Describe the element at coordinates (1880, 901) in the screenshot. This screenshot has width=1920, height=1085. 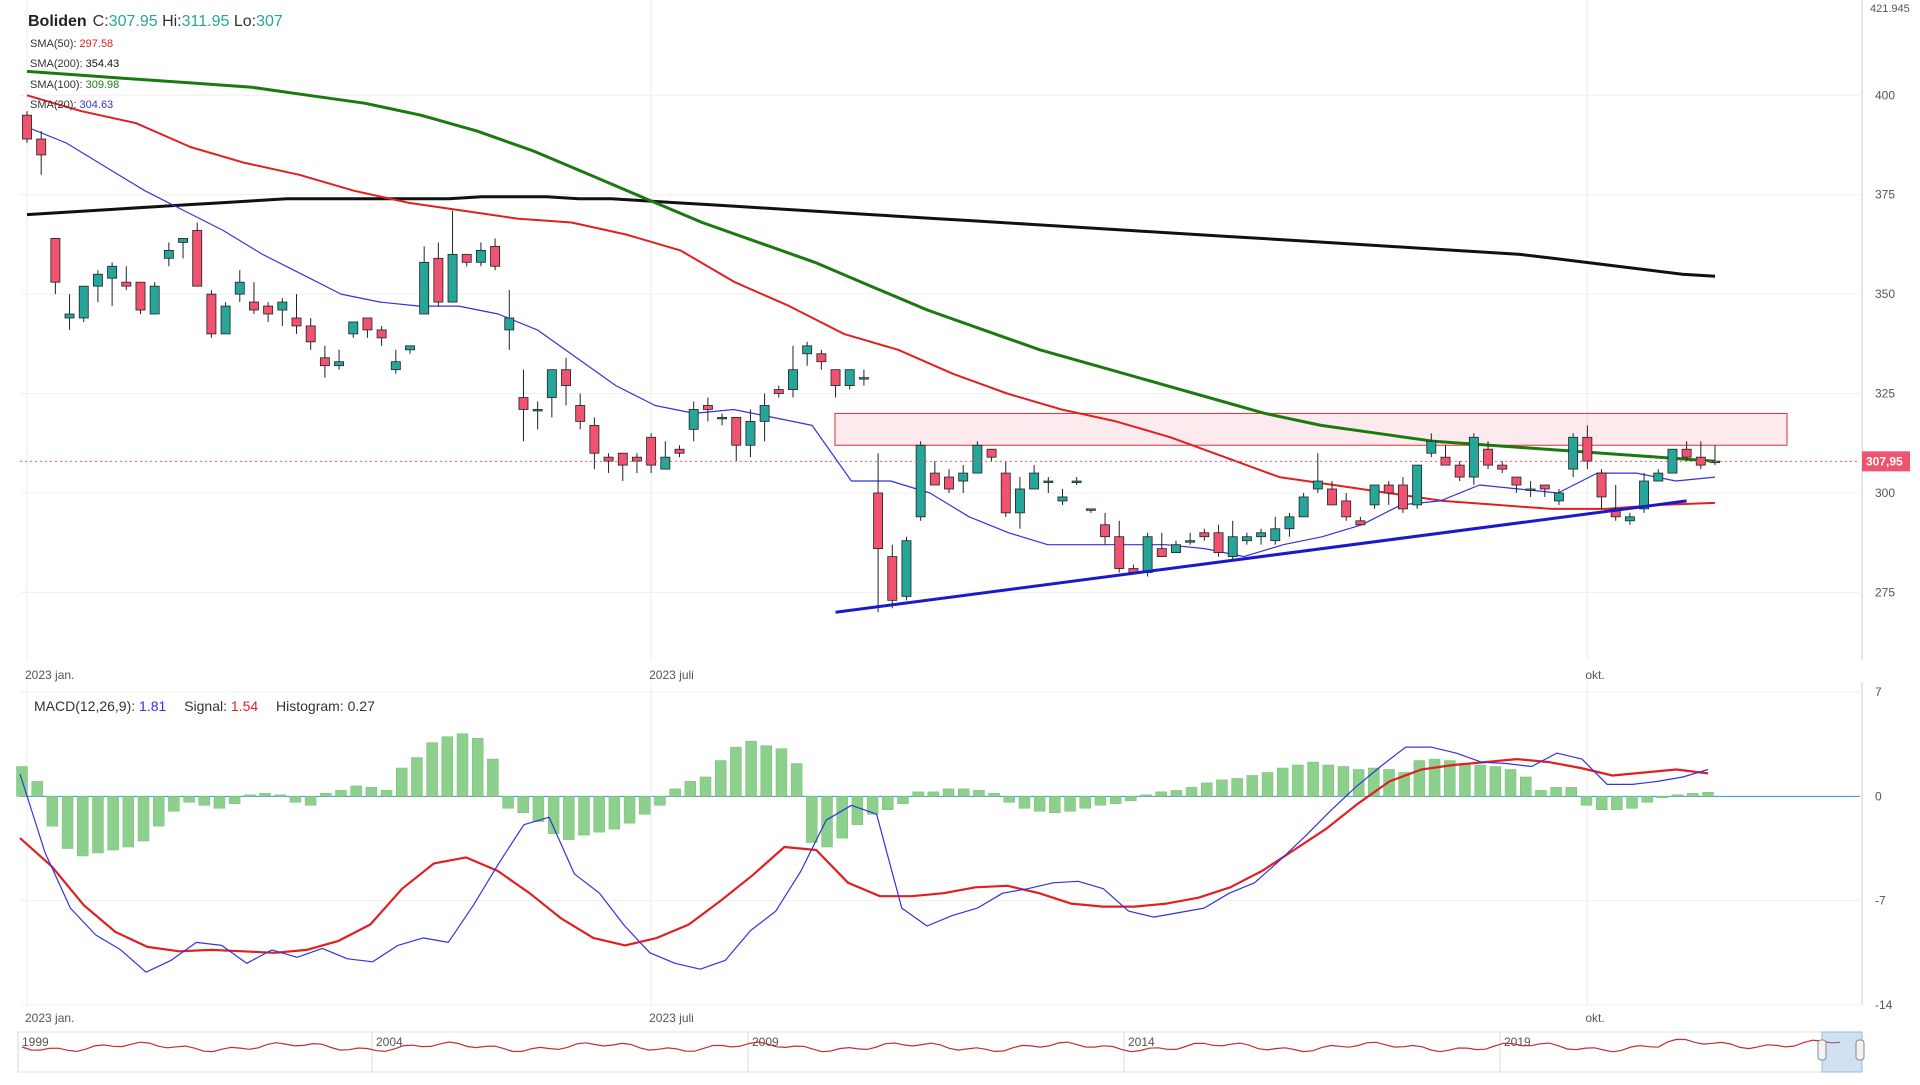
I see `macd-tick-label: -7` at that location.